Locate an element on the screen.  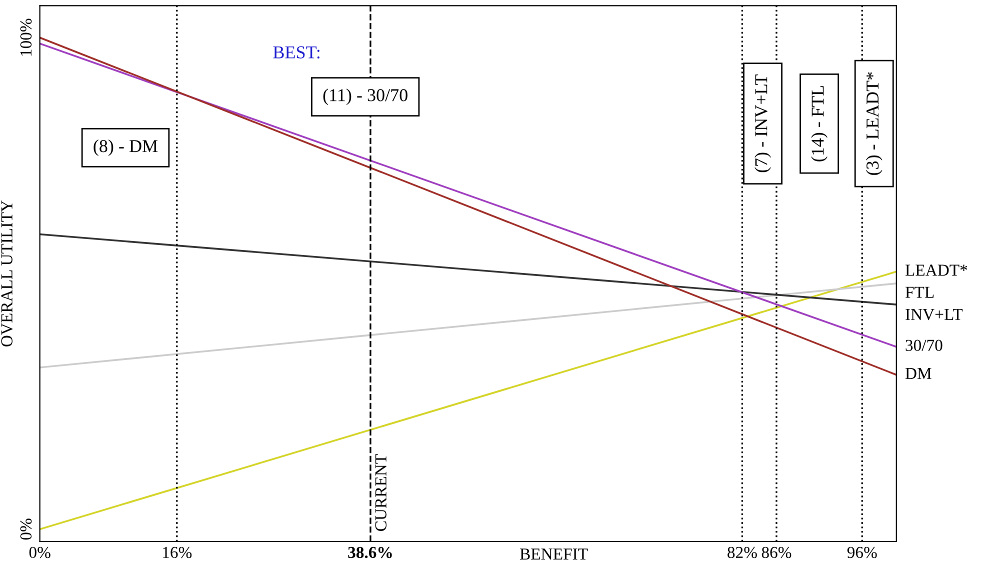
annotation: (14) - FTL is located at coordinates (819, 124).